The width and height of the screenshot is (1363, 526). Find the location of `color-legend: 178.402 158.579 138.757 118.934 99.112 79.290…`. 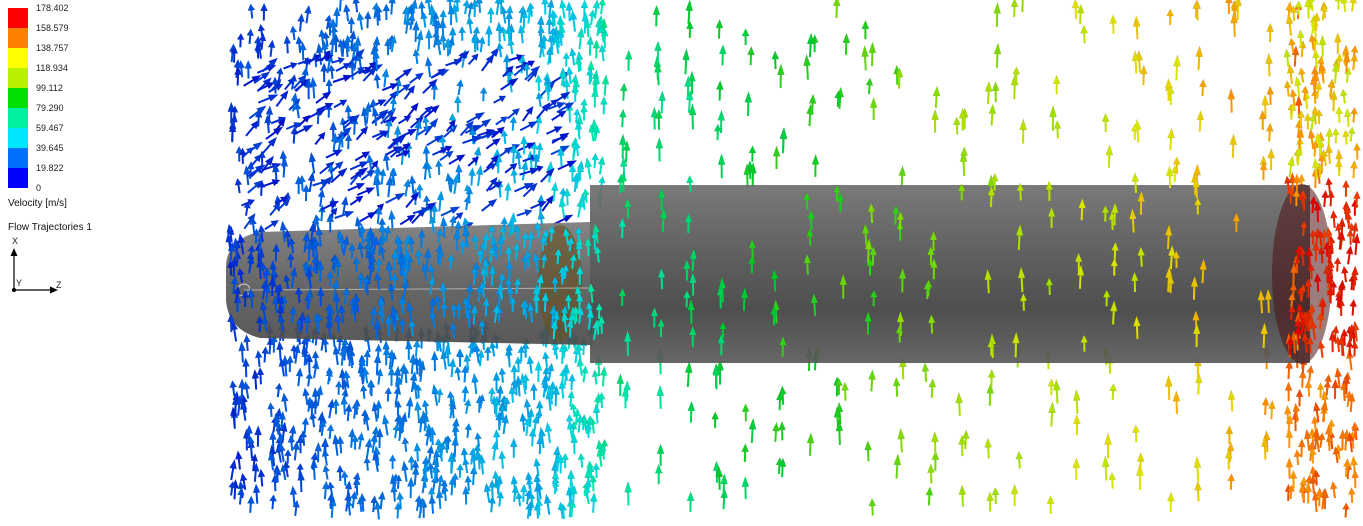

color-legend: 178.402 158.579 138.757 118.934 99.112 79.290… is located at coordinates (75, 155).